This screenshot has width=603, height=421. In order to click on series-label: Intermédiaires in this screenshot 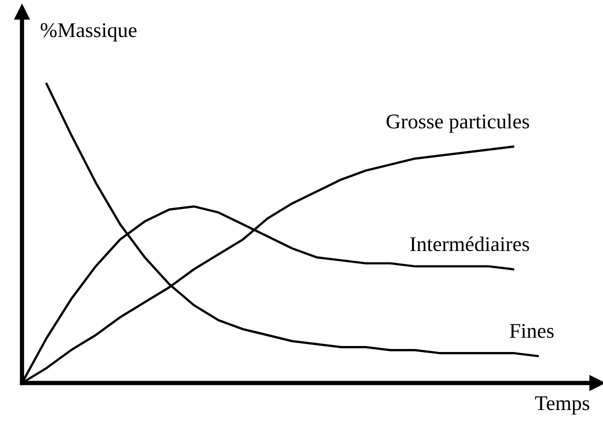, I will do `click(470, 244)`.